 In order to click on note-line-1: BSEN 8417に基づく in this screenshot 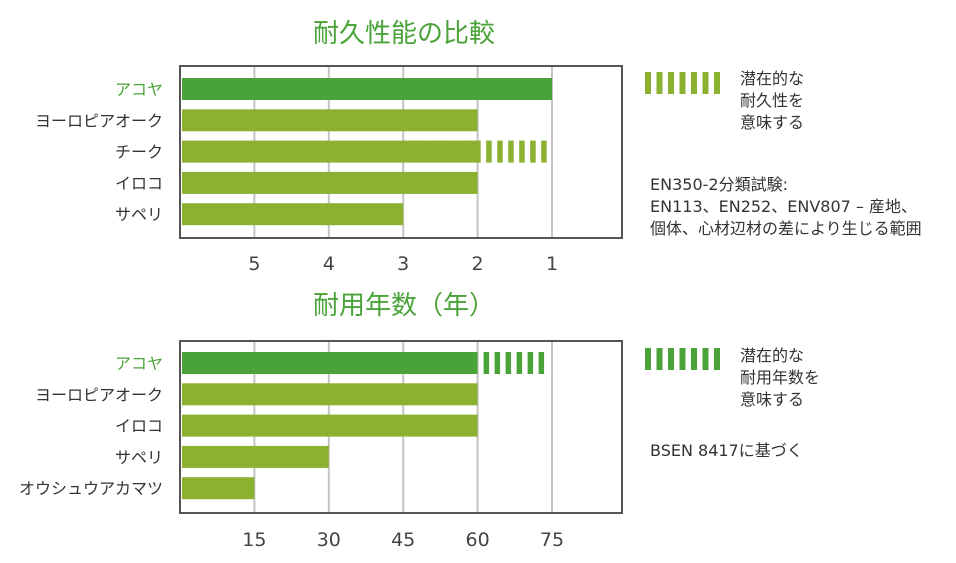, I will do `click(726, 450)`.